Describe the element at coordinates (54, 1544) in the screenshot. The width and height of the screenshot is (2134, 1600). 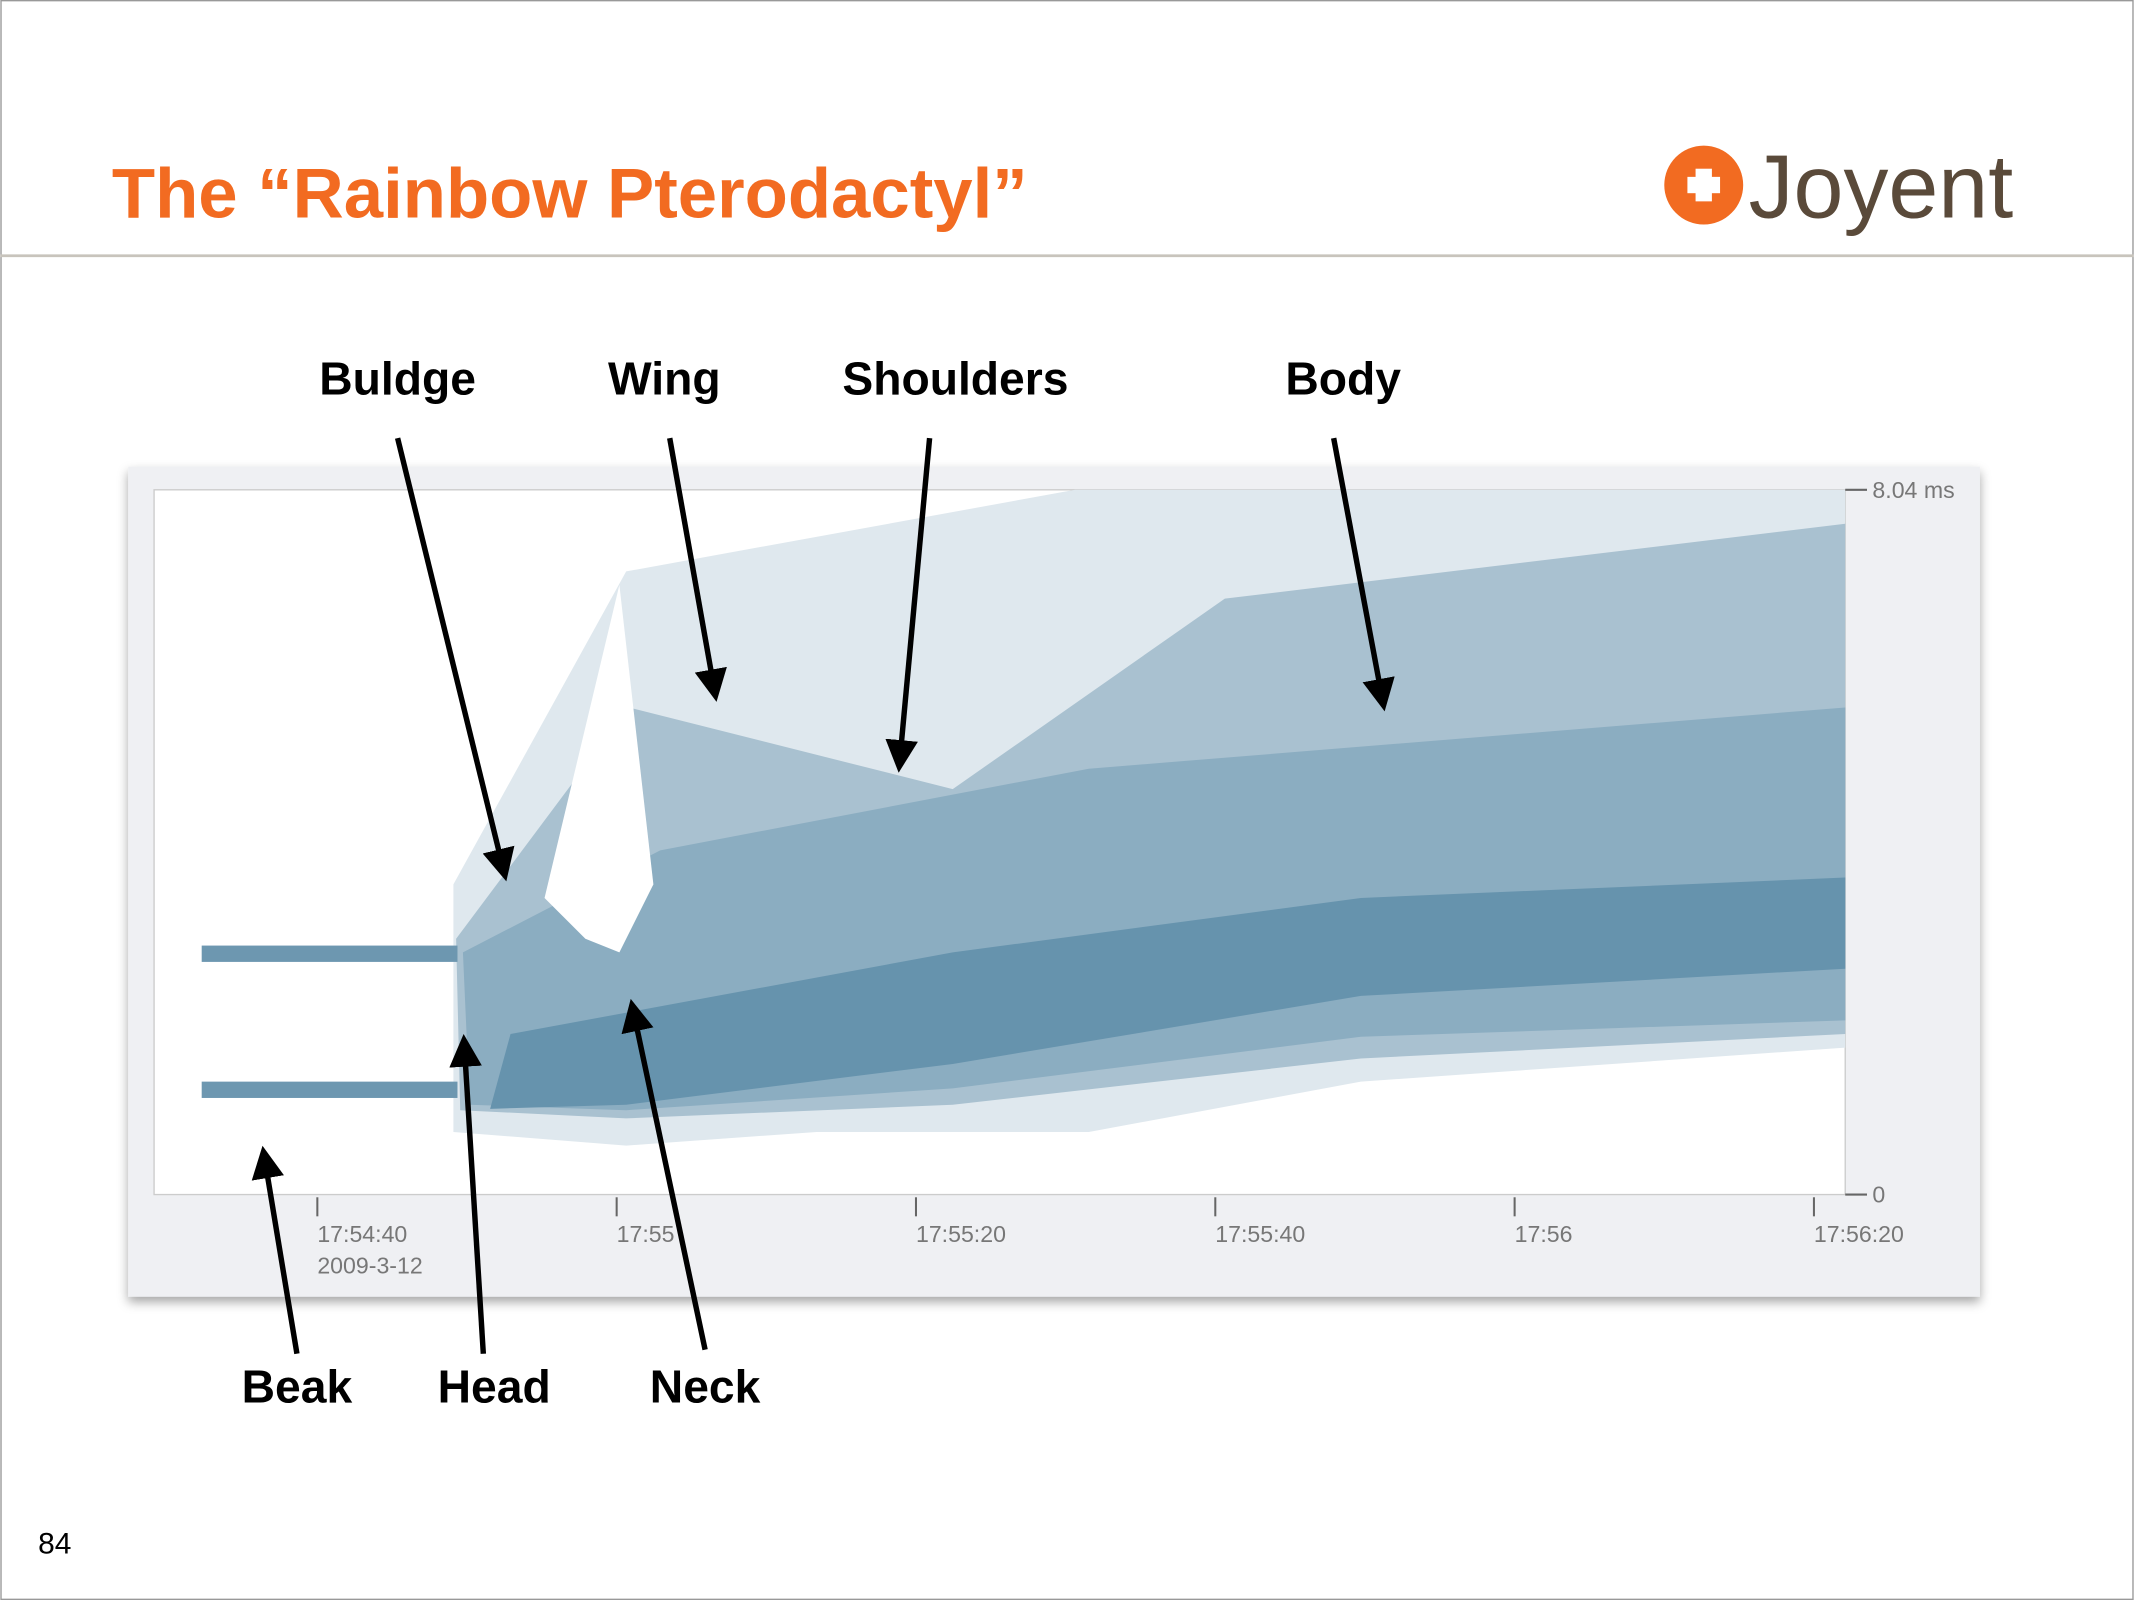
I see `page-number: 84` at that location.